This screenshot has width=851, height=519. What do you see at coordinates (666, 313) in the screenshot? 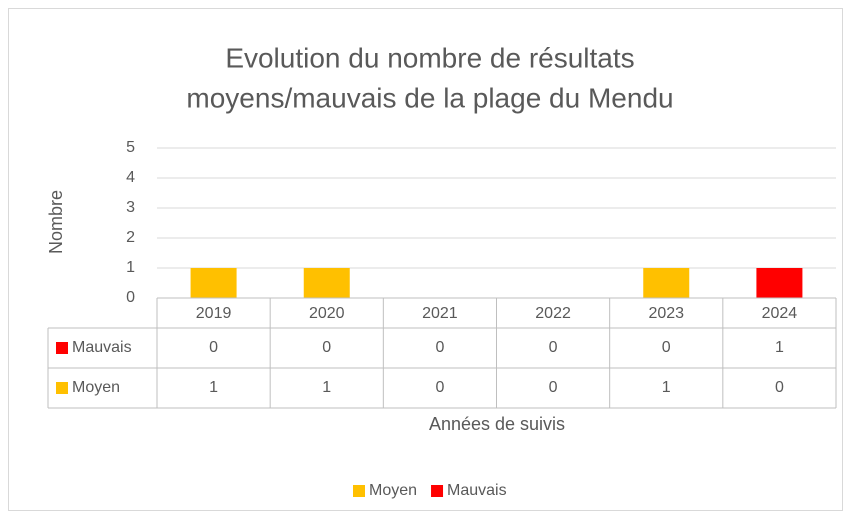
I see `x-tick-label: 2023` at bounding box center [666, 313].